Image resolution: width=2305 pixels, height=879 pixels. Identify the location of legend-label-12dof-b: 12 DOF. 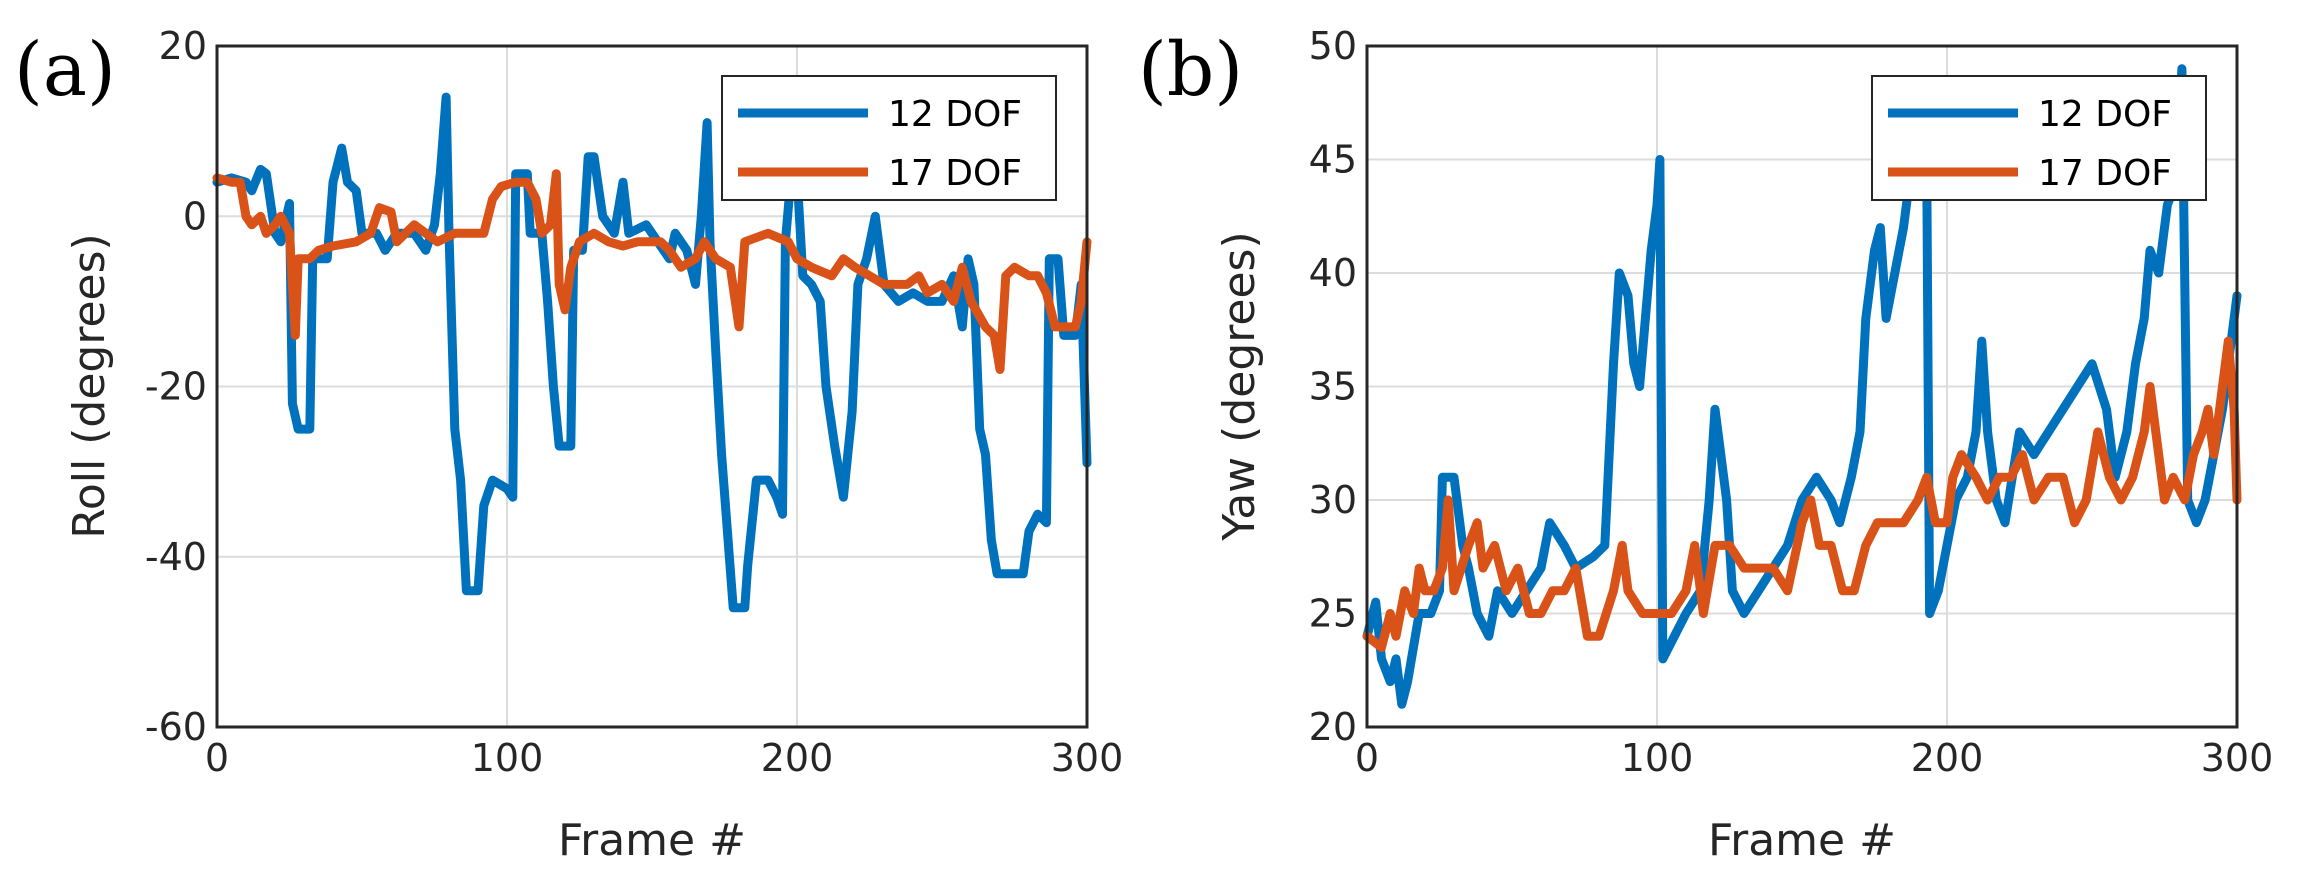
(2105, 114).